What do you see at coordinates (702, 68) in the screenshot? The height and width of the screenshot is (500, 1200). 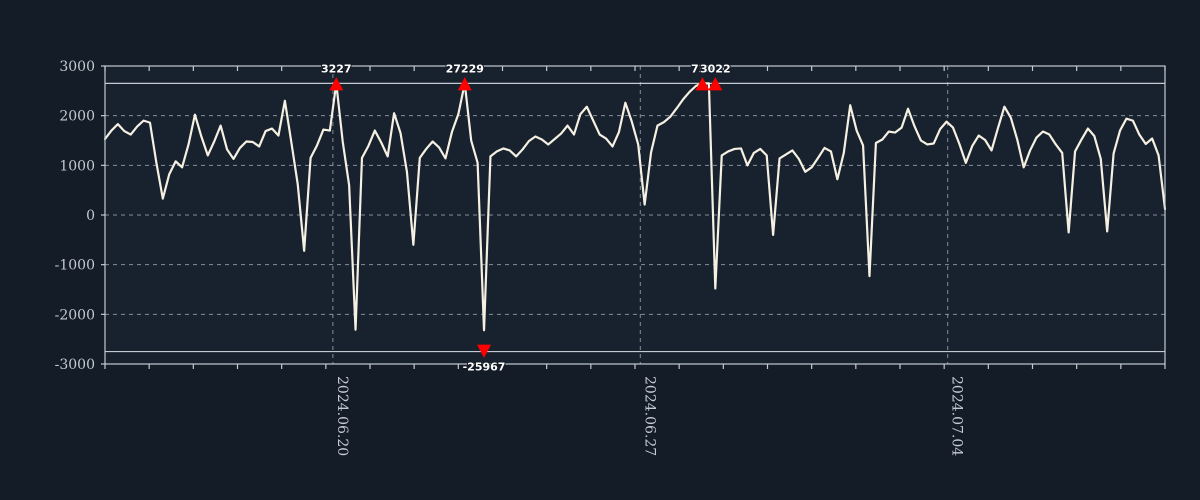 I see `annotation-label: 730` at bounding box center [702, 68].